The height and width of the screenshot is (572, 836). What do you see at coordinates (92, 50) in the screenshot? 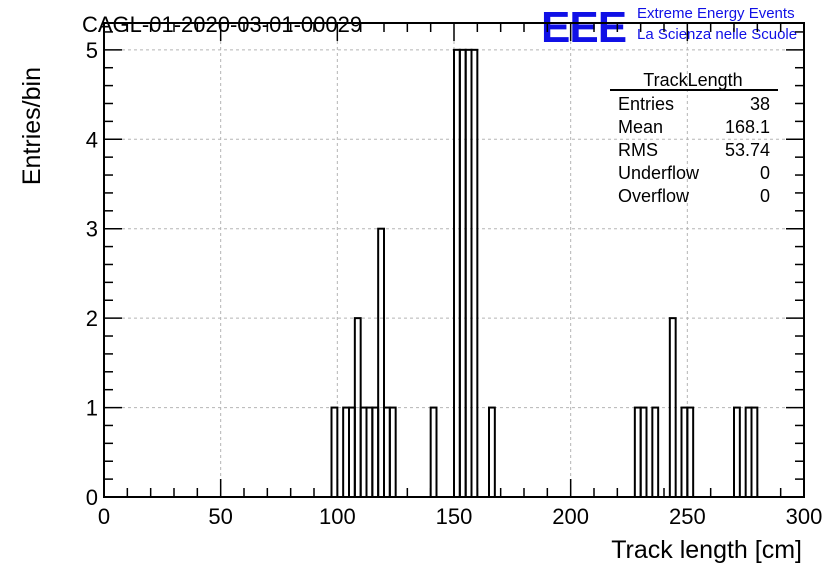
I see `y-tick-label: 5` at bounding box center [92, 50].